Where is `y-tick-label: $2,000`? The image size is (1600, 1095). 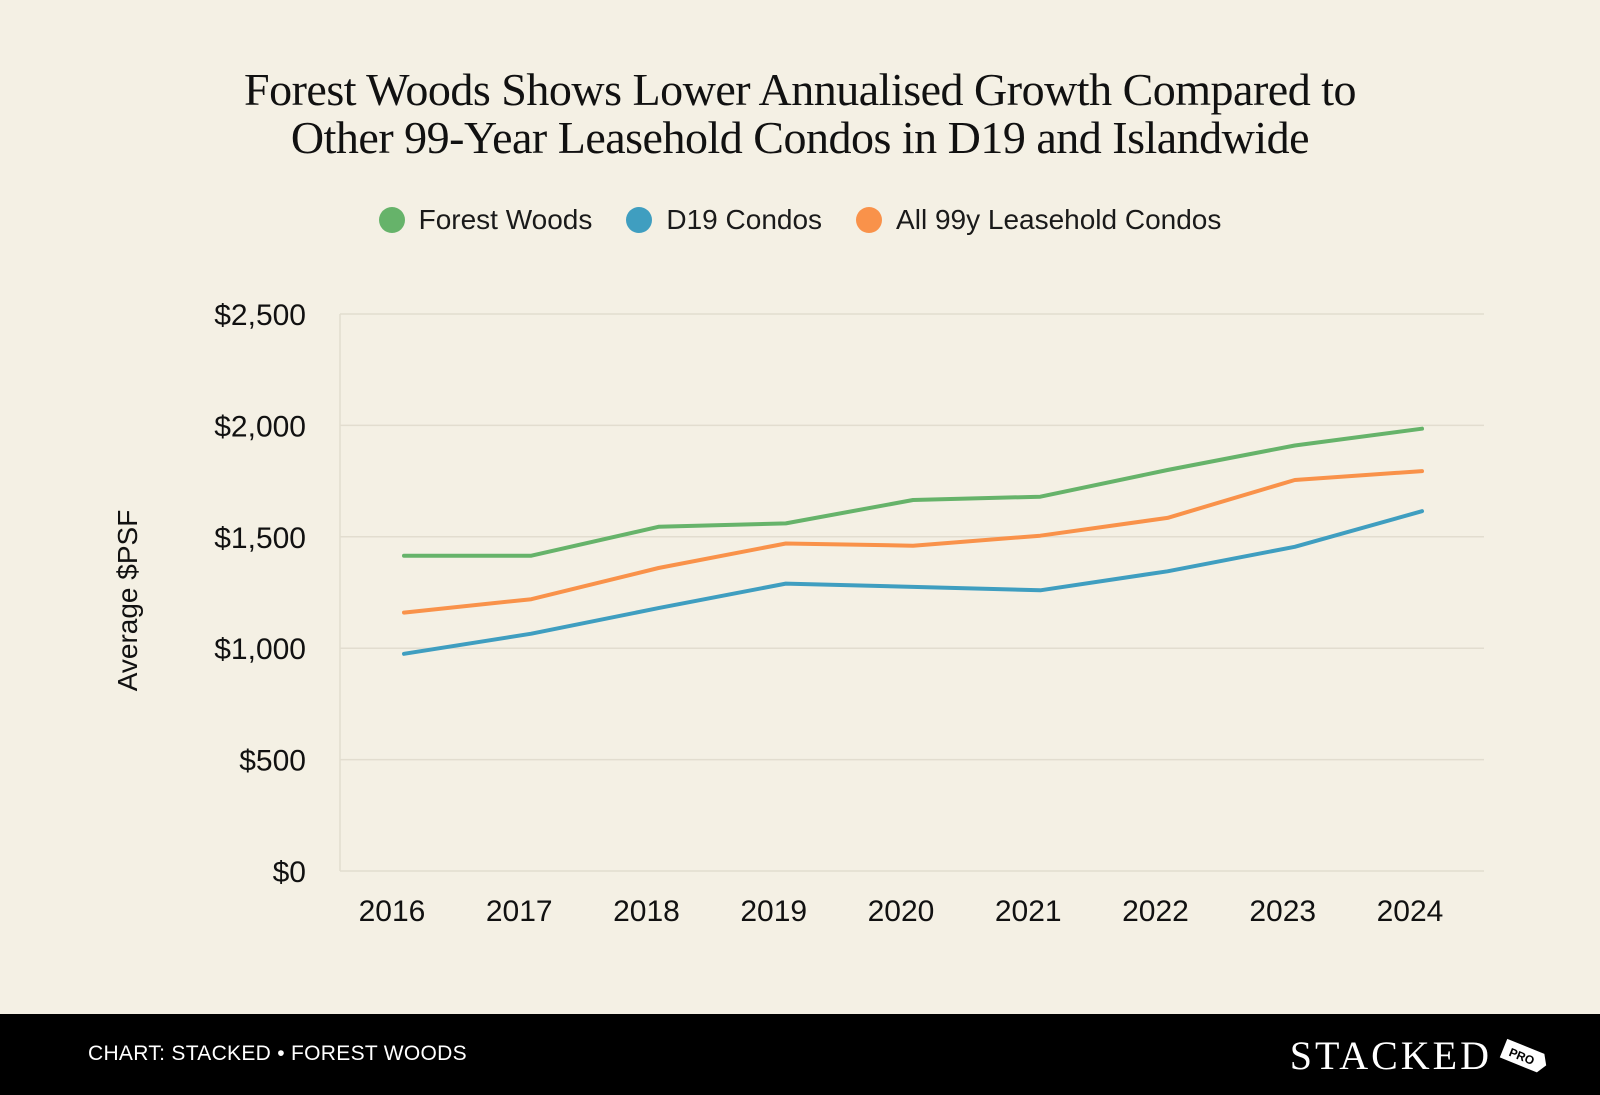 y-tick-label: $2,000 is located at coordinates (260, 426).